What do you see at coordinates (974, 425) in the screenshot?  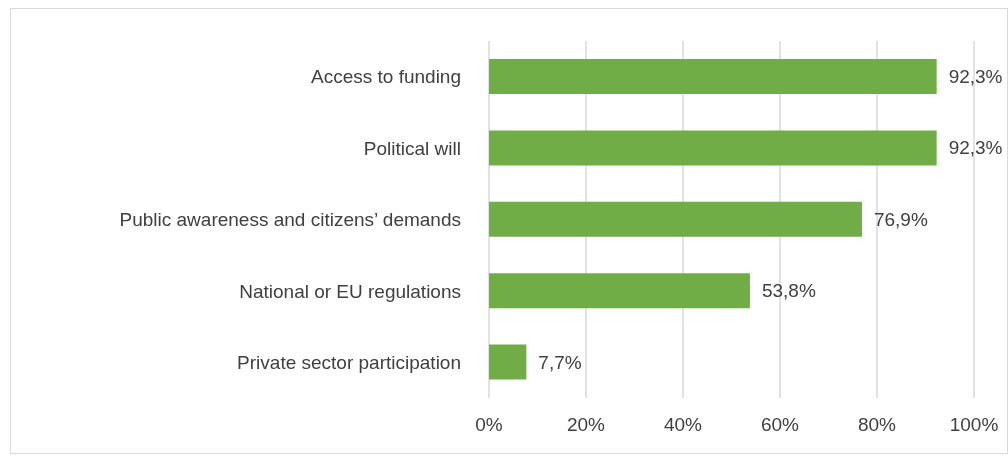 I see `x-tick-label: 100%` at bounding box center [974, 425].